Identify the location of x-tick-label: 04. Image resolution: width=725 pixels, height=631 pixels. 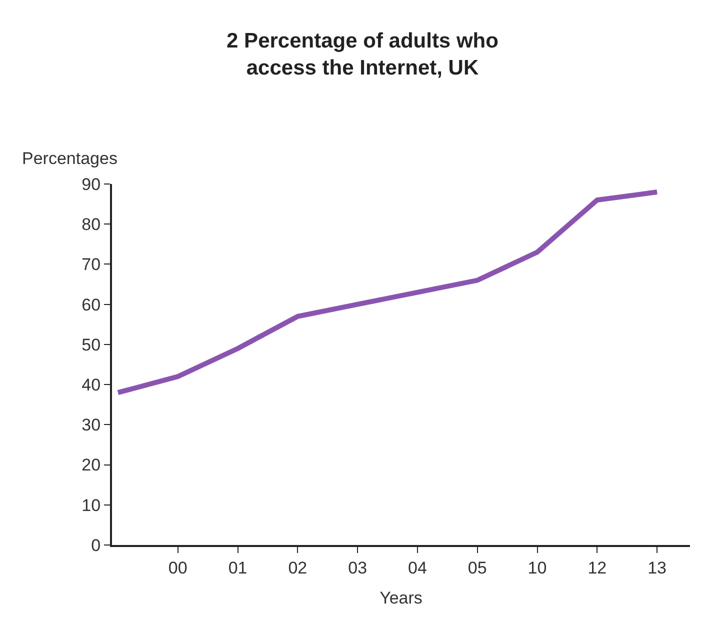
(417, 568).